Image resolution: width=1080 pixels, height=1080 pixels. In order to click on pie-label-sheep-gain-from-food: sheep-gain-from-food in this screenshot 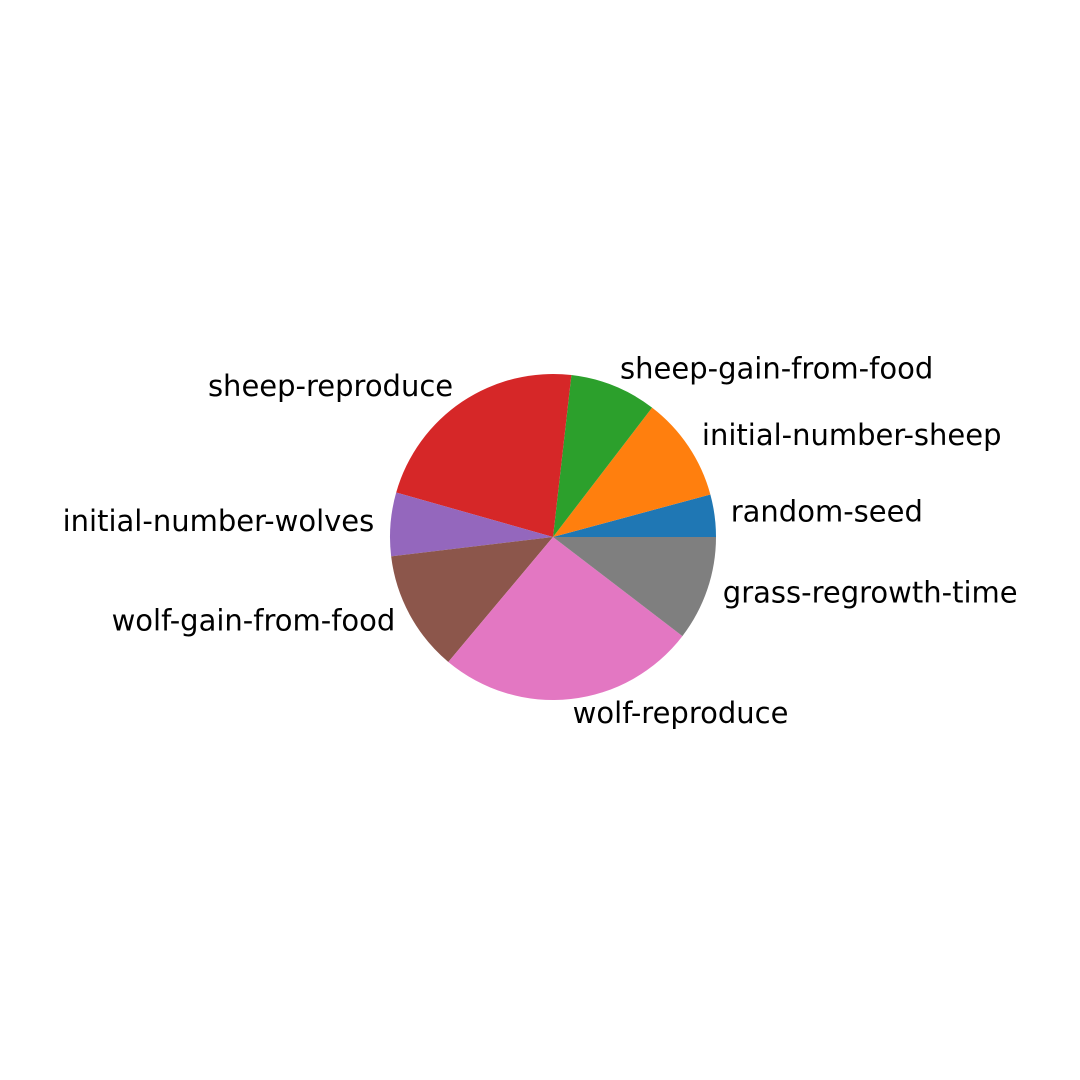, I will do `click(776, 369)`.